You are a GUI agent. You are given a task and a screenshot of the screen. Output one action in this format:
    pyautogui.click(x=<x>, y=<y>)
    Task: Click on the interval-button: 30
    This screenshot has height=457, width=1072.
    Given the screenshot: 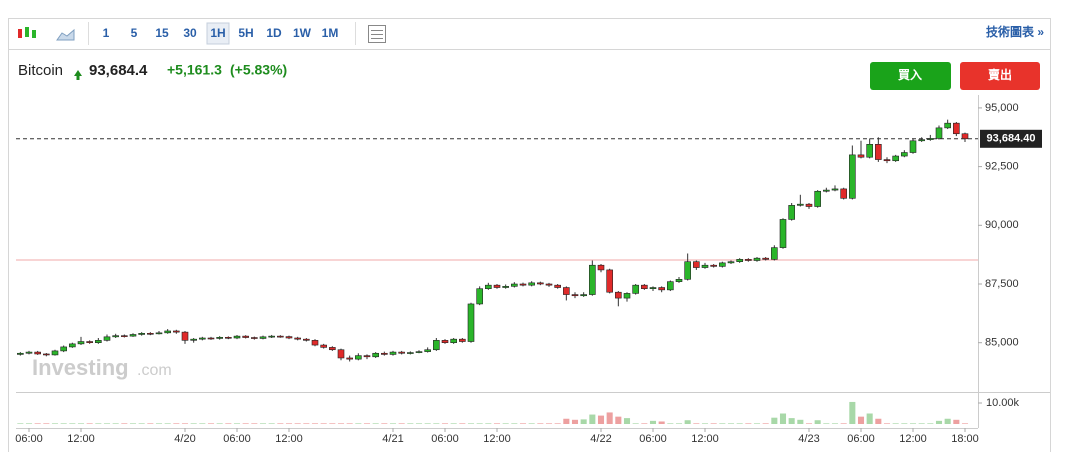 What is the action you would take?
    pyautogui.click(x=190, y=33)
    